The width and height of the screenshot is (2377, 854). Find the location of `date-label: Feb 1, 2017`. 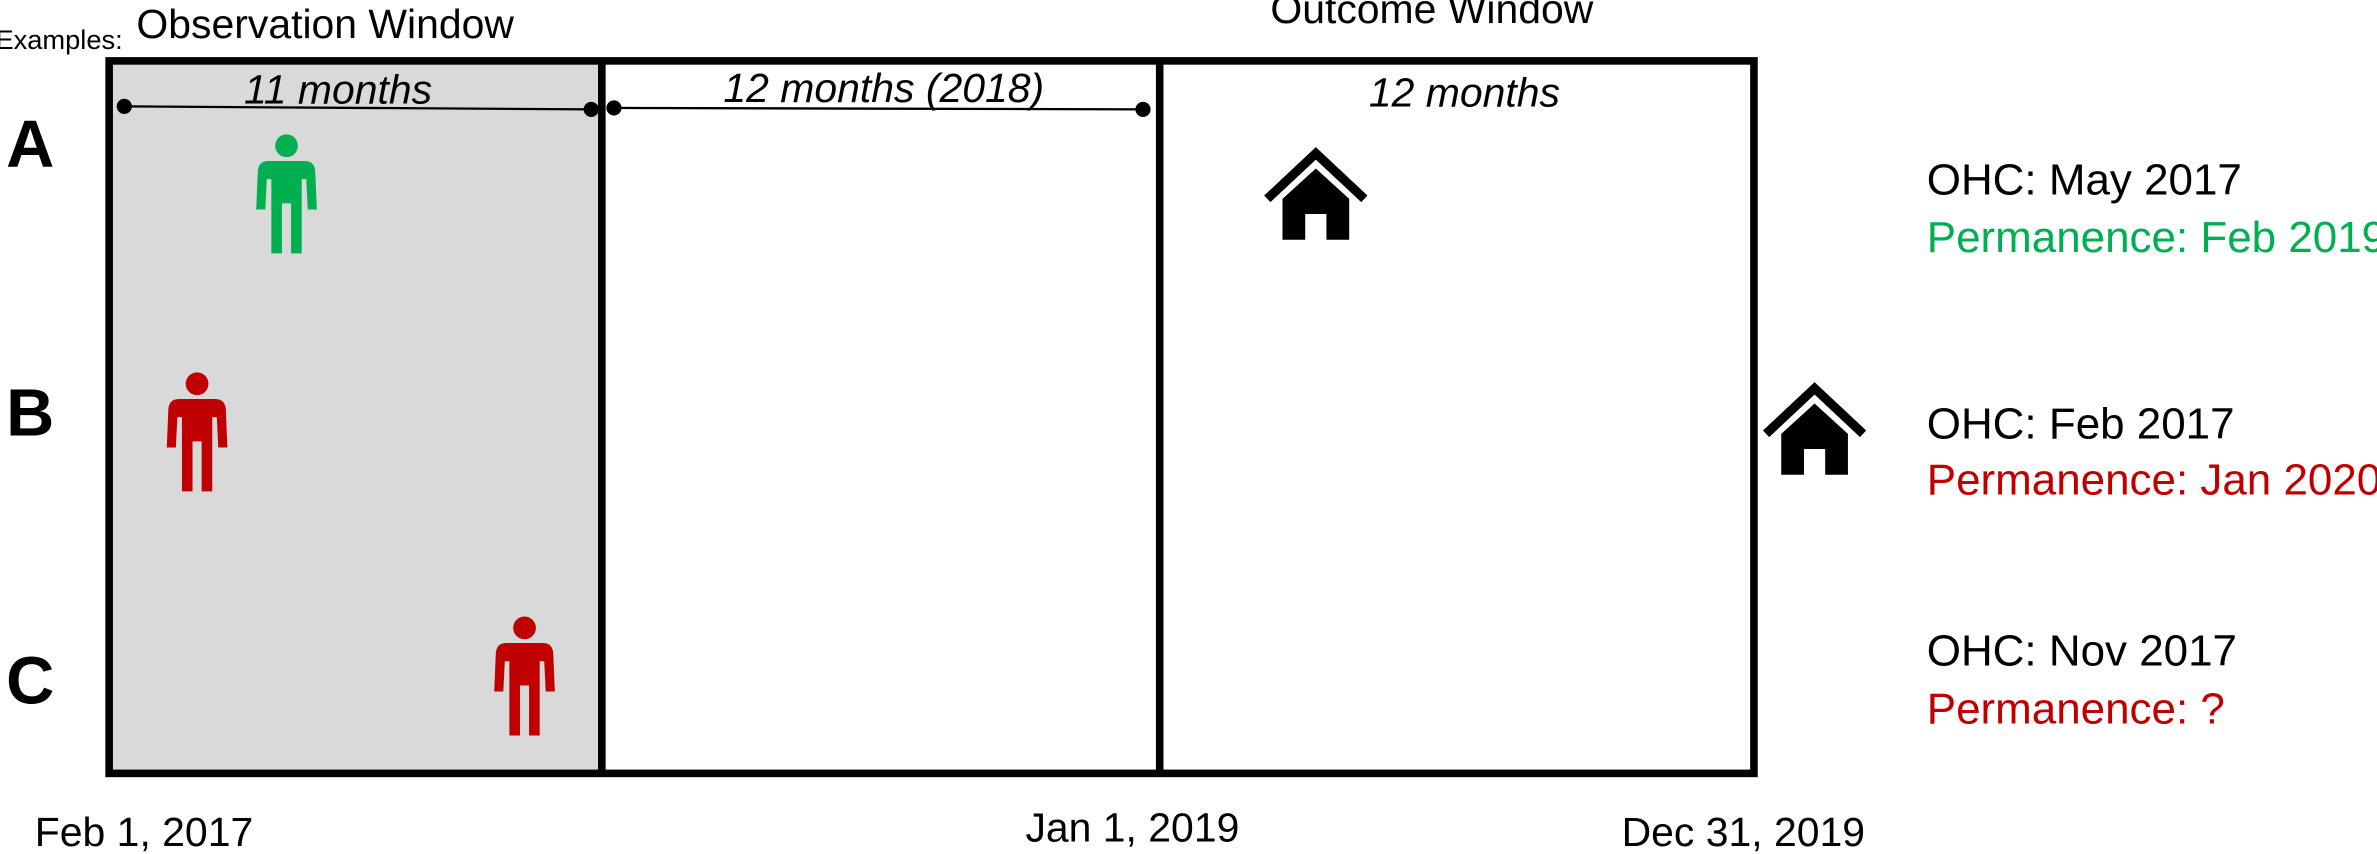

date-label: Feb 1, 2017 is located at coordinates (144, 831).